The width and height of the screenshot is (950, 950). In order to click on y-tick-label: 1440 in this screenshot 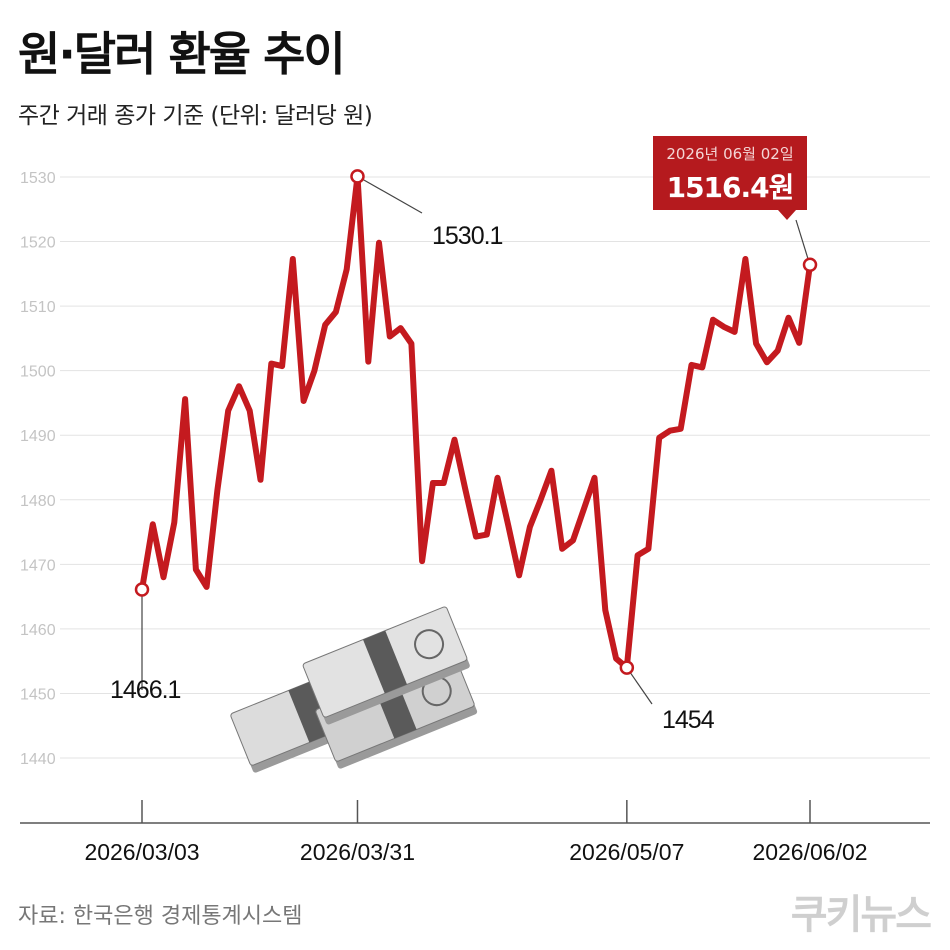, I will do `click(38, 759)`.